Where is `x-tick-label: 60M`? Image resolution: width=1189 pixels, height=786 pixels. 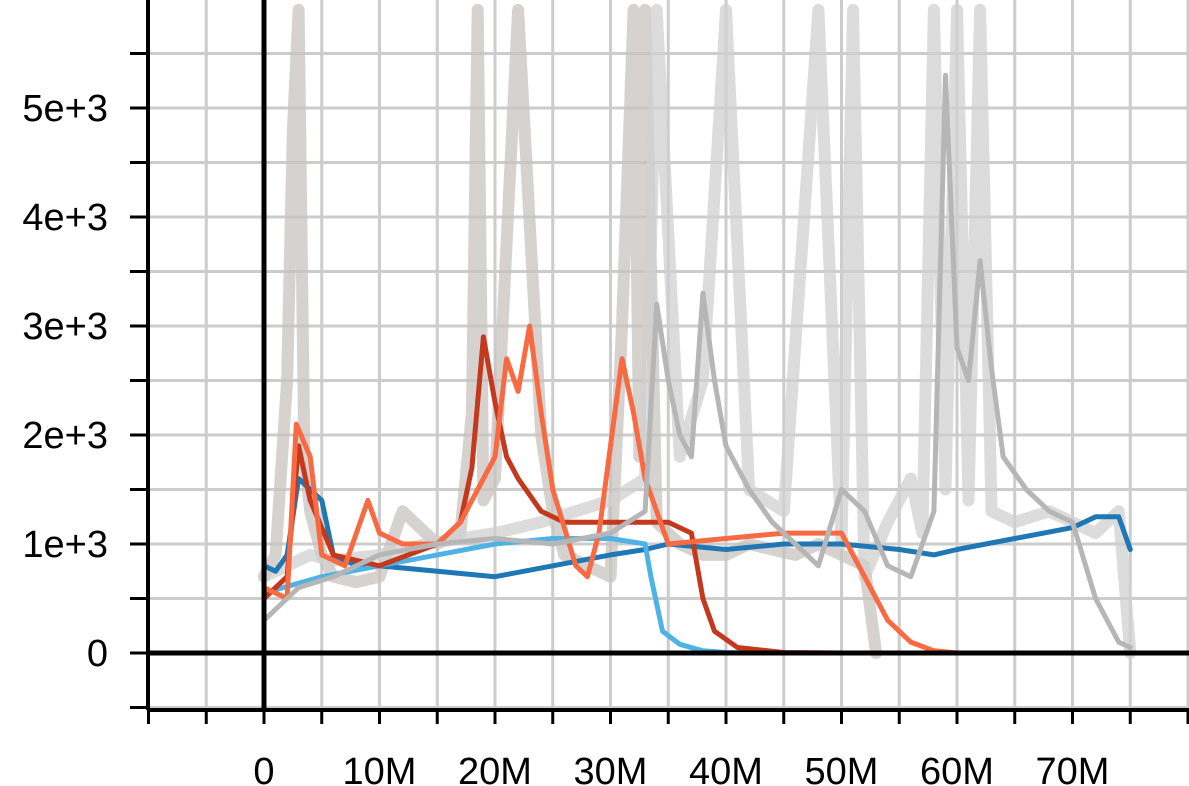
x-tick-label: 60M is located at coordinates (957, 768).